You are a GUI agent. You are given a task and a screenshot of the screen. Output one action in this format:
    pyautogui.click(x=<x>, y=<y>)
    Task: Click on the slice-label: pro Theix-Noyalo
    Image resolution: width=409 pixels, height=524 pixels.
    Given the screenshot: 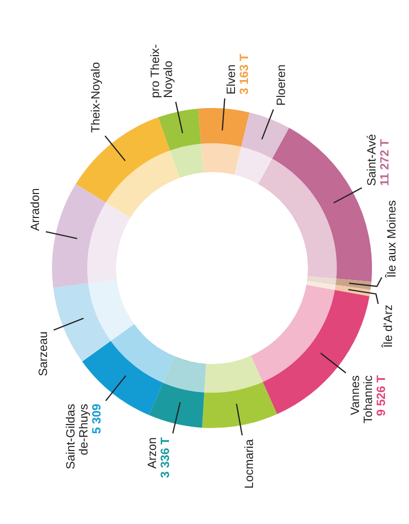 What is the action you would take?
    pyautogui.click(x=161, y=71)
    